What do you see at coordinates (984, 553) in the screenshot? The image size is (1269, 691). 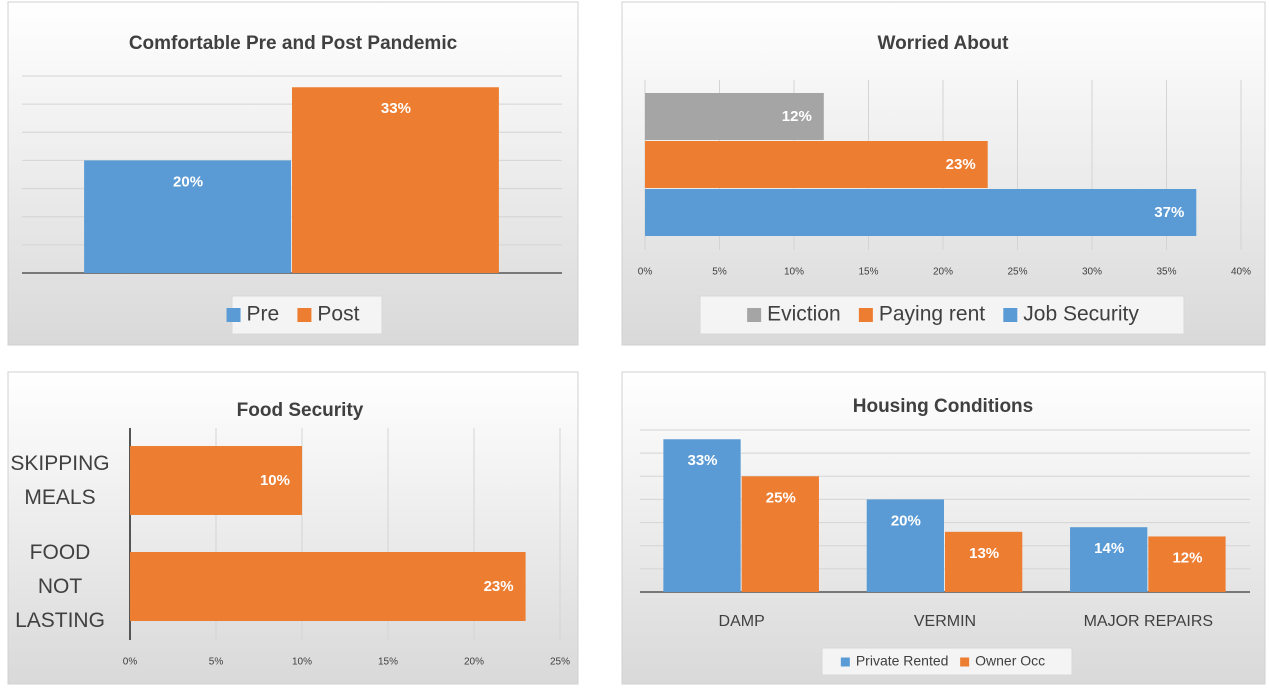 I see `value-label: 13%` at bounding box center [984, 553].